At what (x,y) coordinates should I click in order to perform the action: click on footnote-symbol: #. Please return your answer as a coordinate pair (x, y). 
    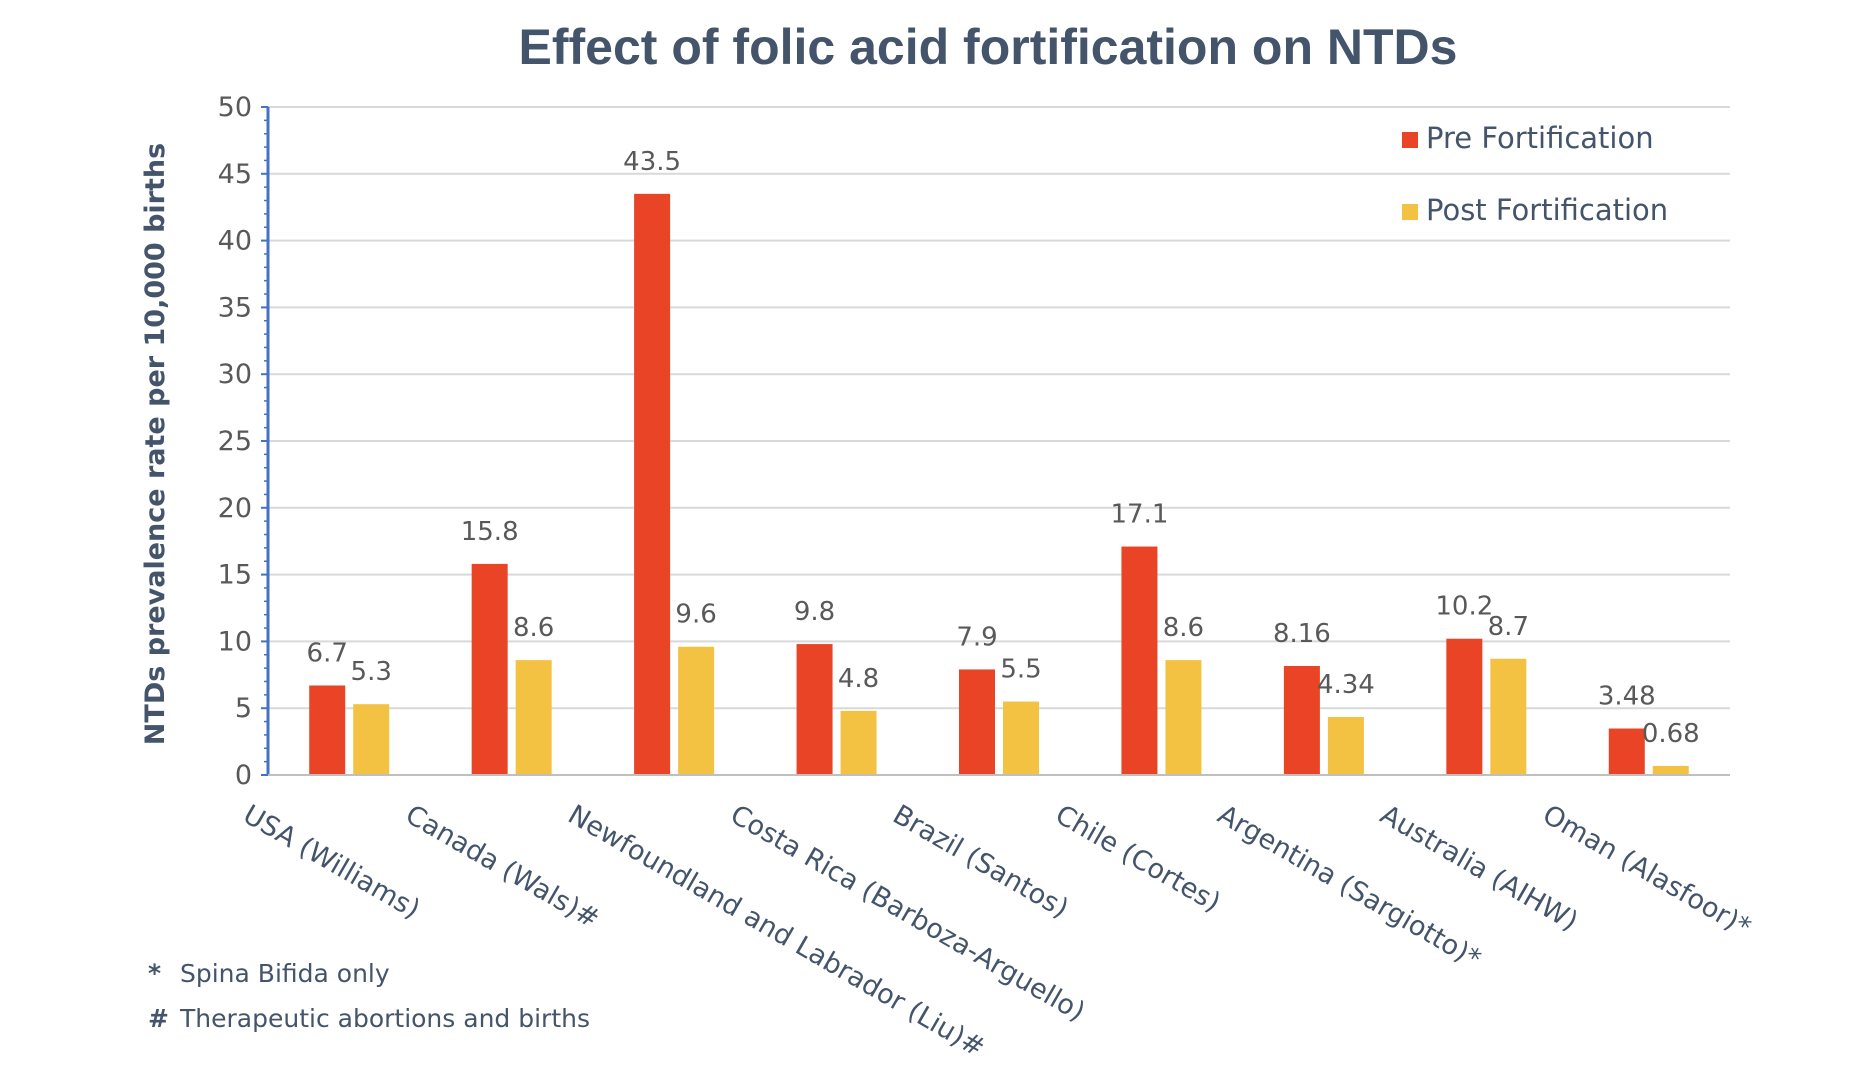
    Looking at the image, I should click on (158, 1018).